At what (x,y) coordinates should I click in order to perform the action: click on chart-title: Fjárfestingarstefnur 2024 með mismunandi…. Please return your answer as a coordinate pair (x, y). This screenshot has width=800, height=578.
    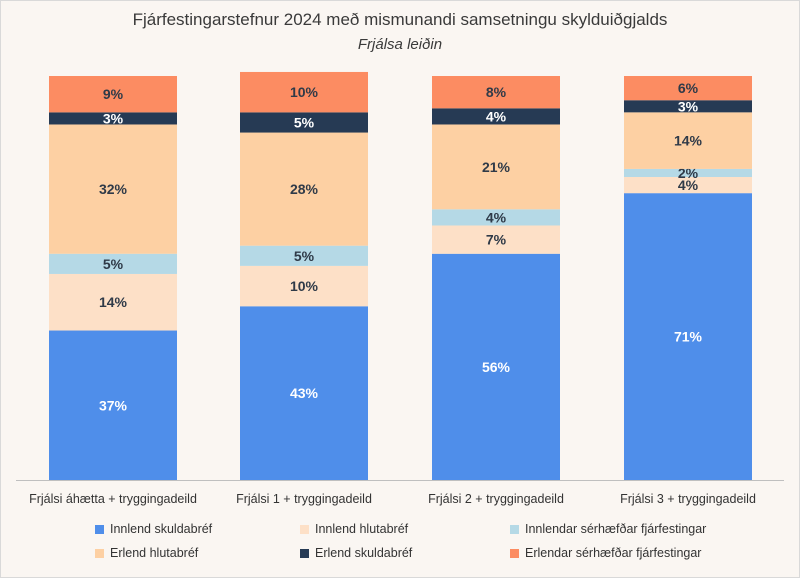
    Looking at the image, I should click on (400, 19).